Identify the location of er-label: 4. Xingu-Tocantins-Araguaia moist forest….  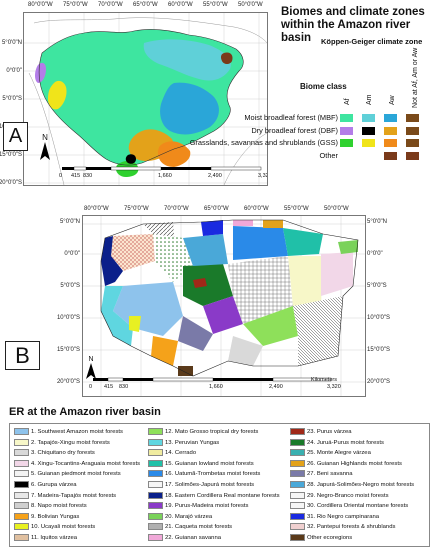
(86, 463).